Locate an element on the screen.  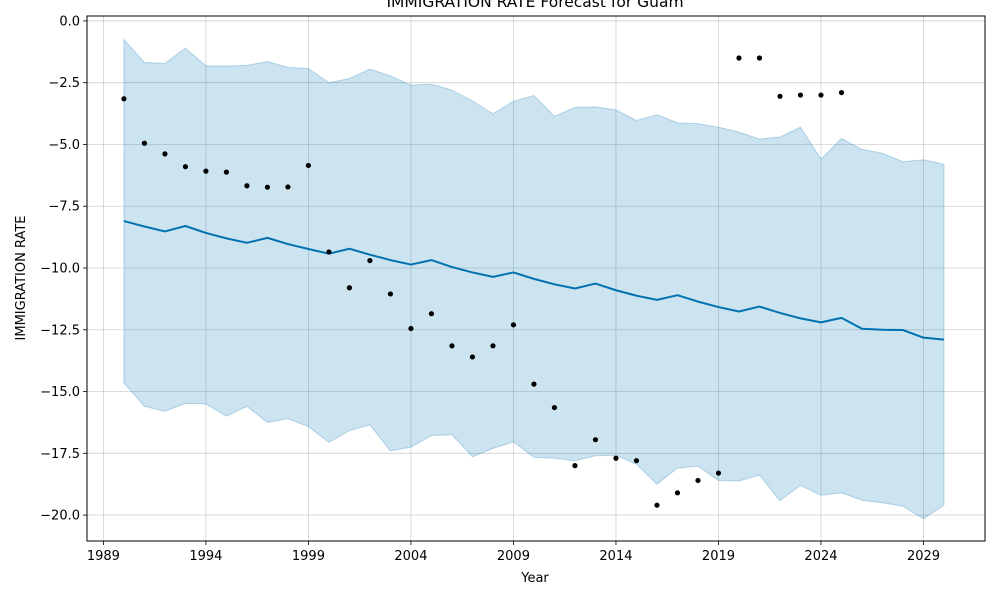
y-tick-label: −7.5 is located at coordinates (64, 207).